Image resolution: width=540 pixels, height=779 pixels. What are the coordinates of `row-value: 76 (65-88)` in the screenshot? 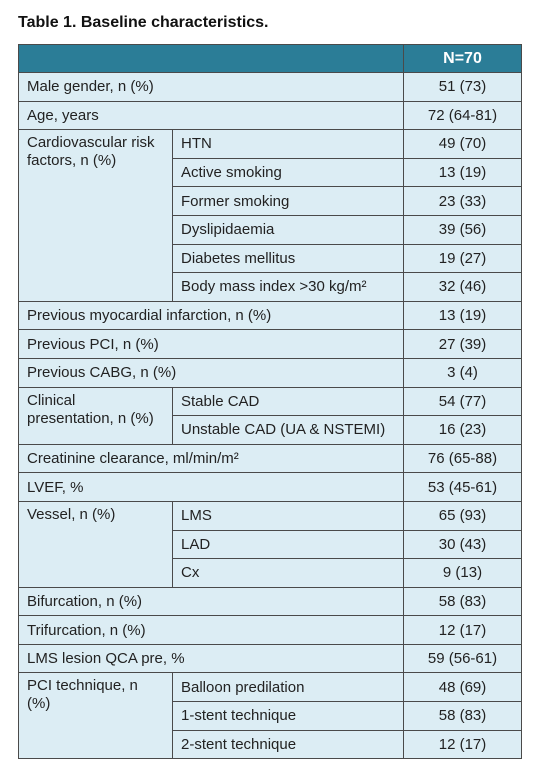 It's located at (462, 458).